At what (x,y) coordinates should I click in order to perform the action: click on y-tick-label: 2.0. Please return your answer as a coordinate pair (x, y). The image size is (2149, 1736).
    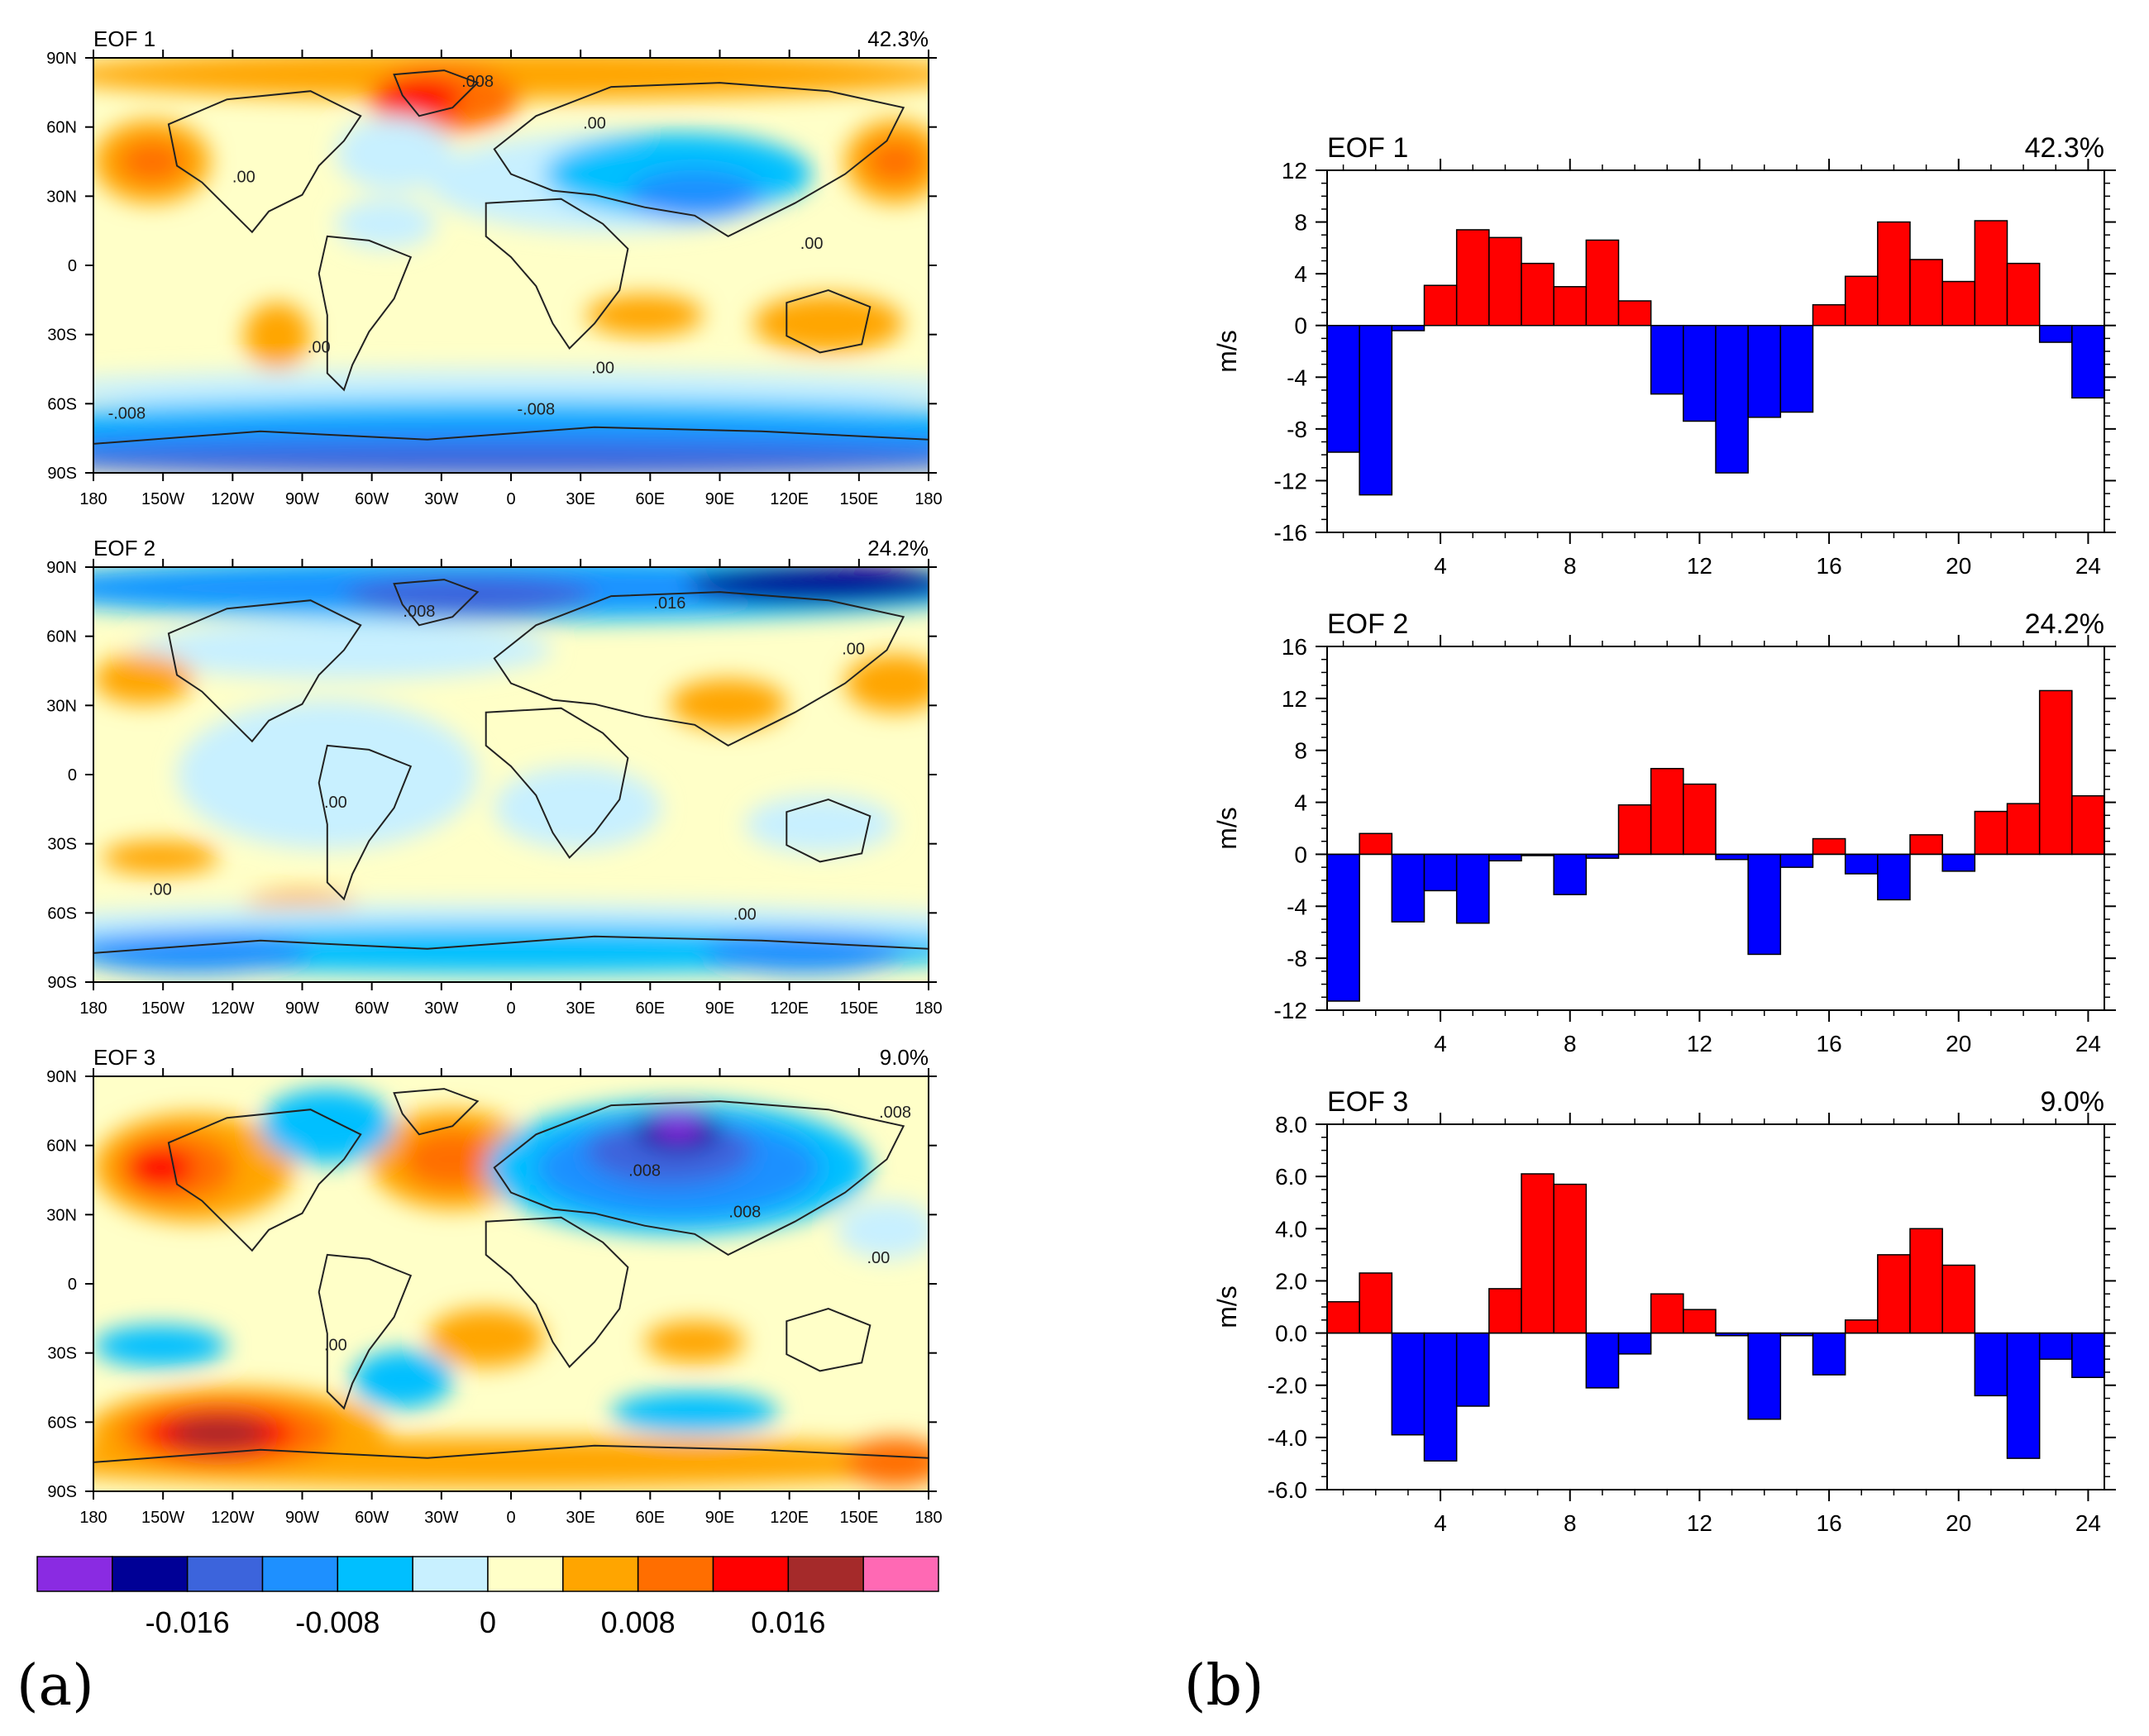
    Looking at the image, I should click on (1291, 1281).